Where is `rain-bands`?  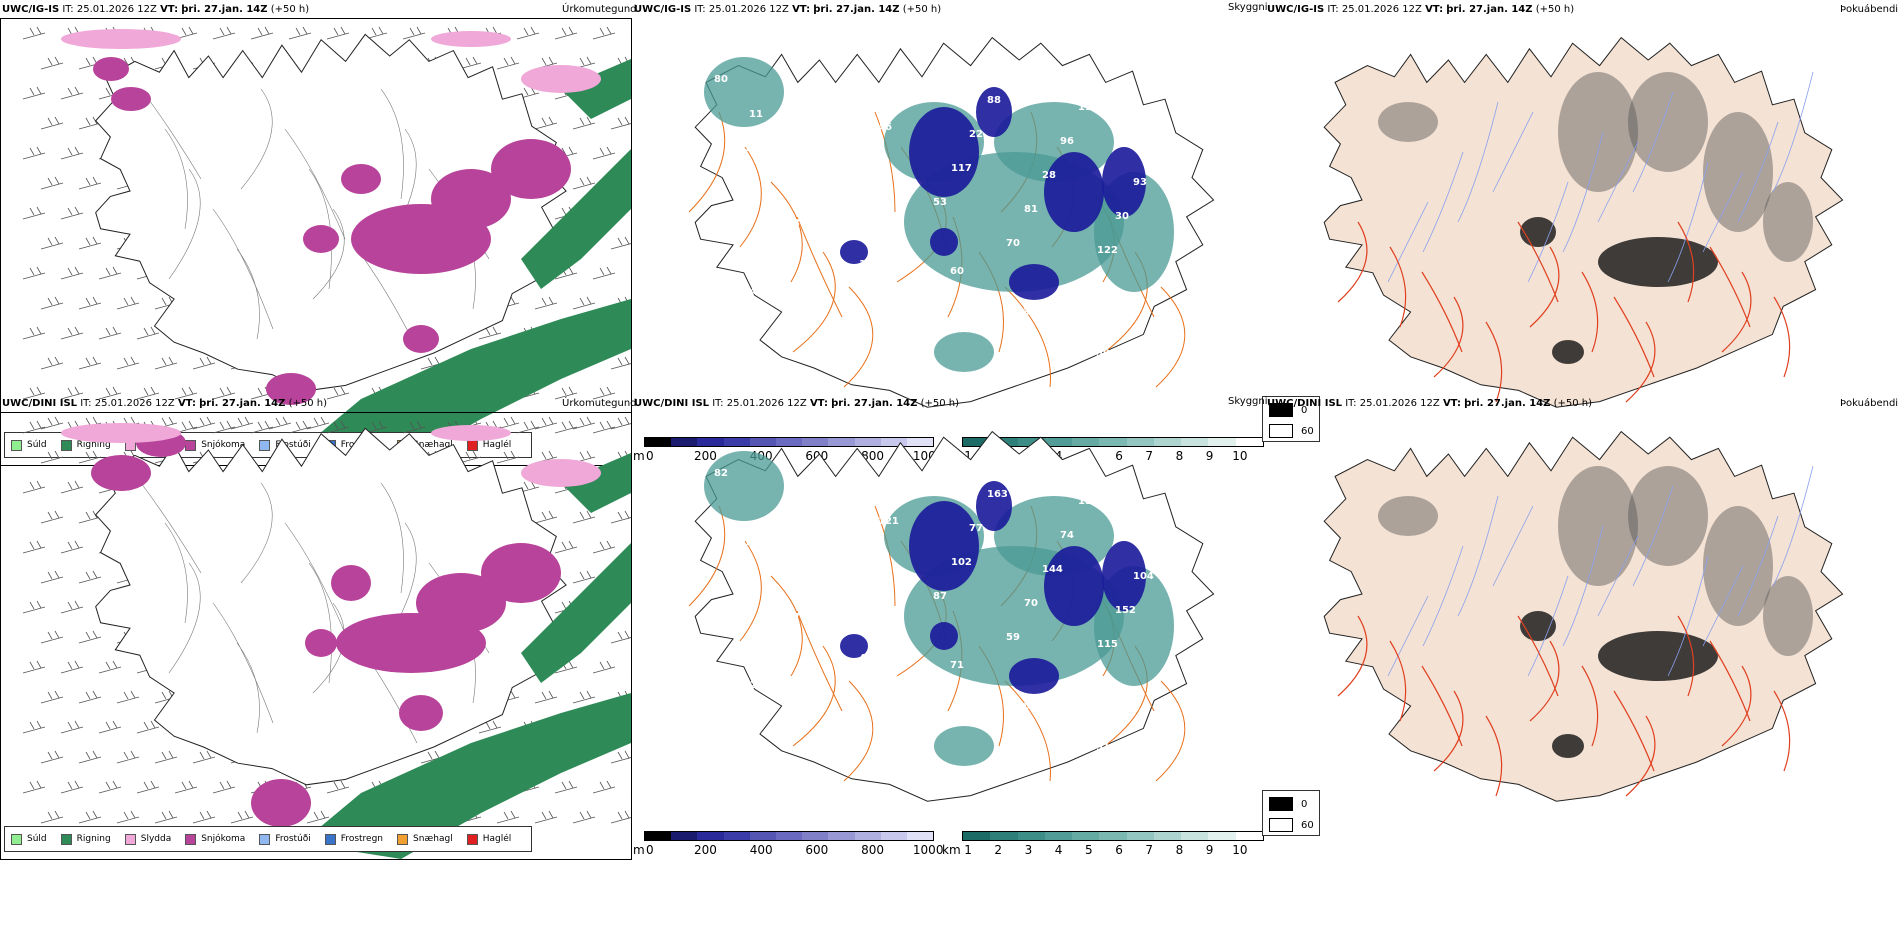
rain-bands is located at coordinates (466, 262).